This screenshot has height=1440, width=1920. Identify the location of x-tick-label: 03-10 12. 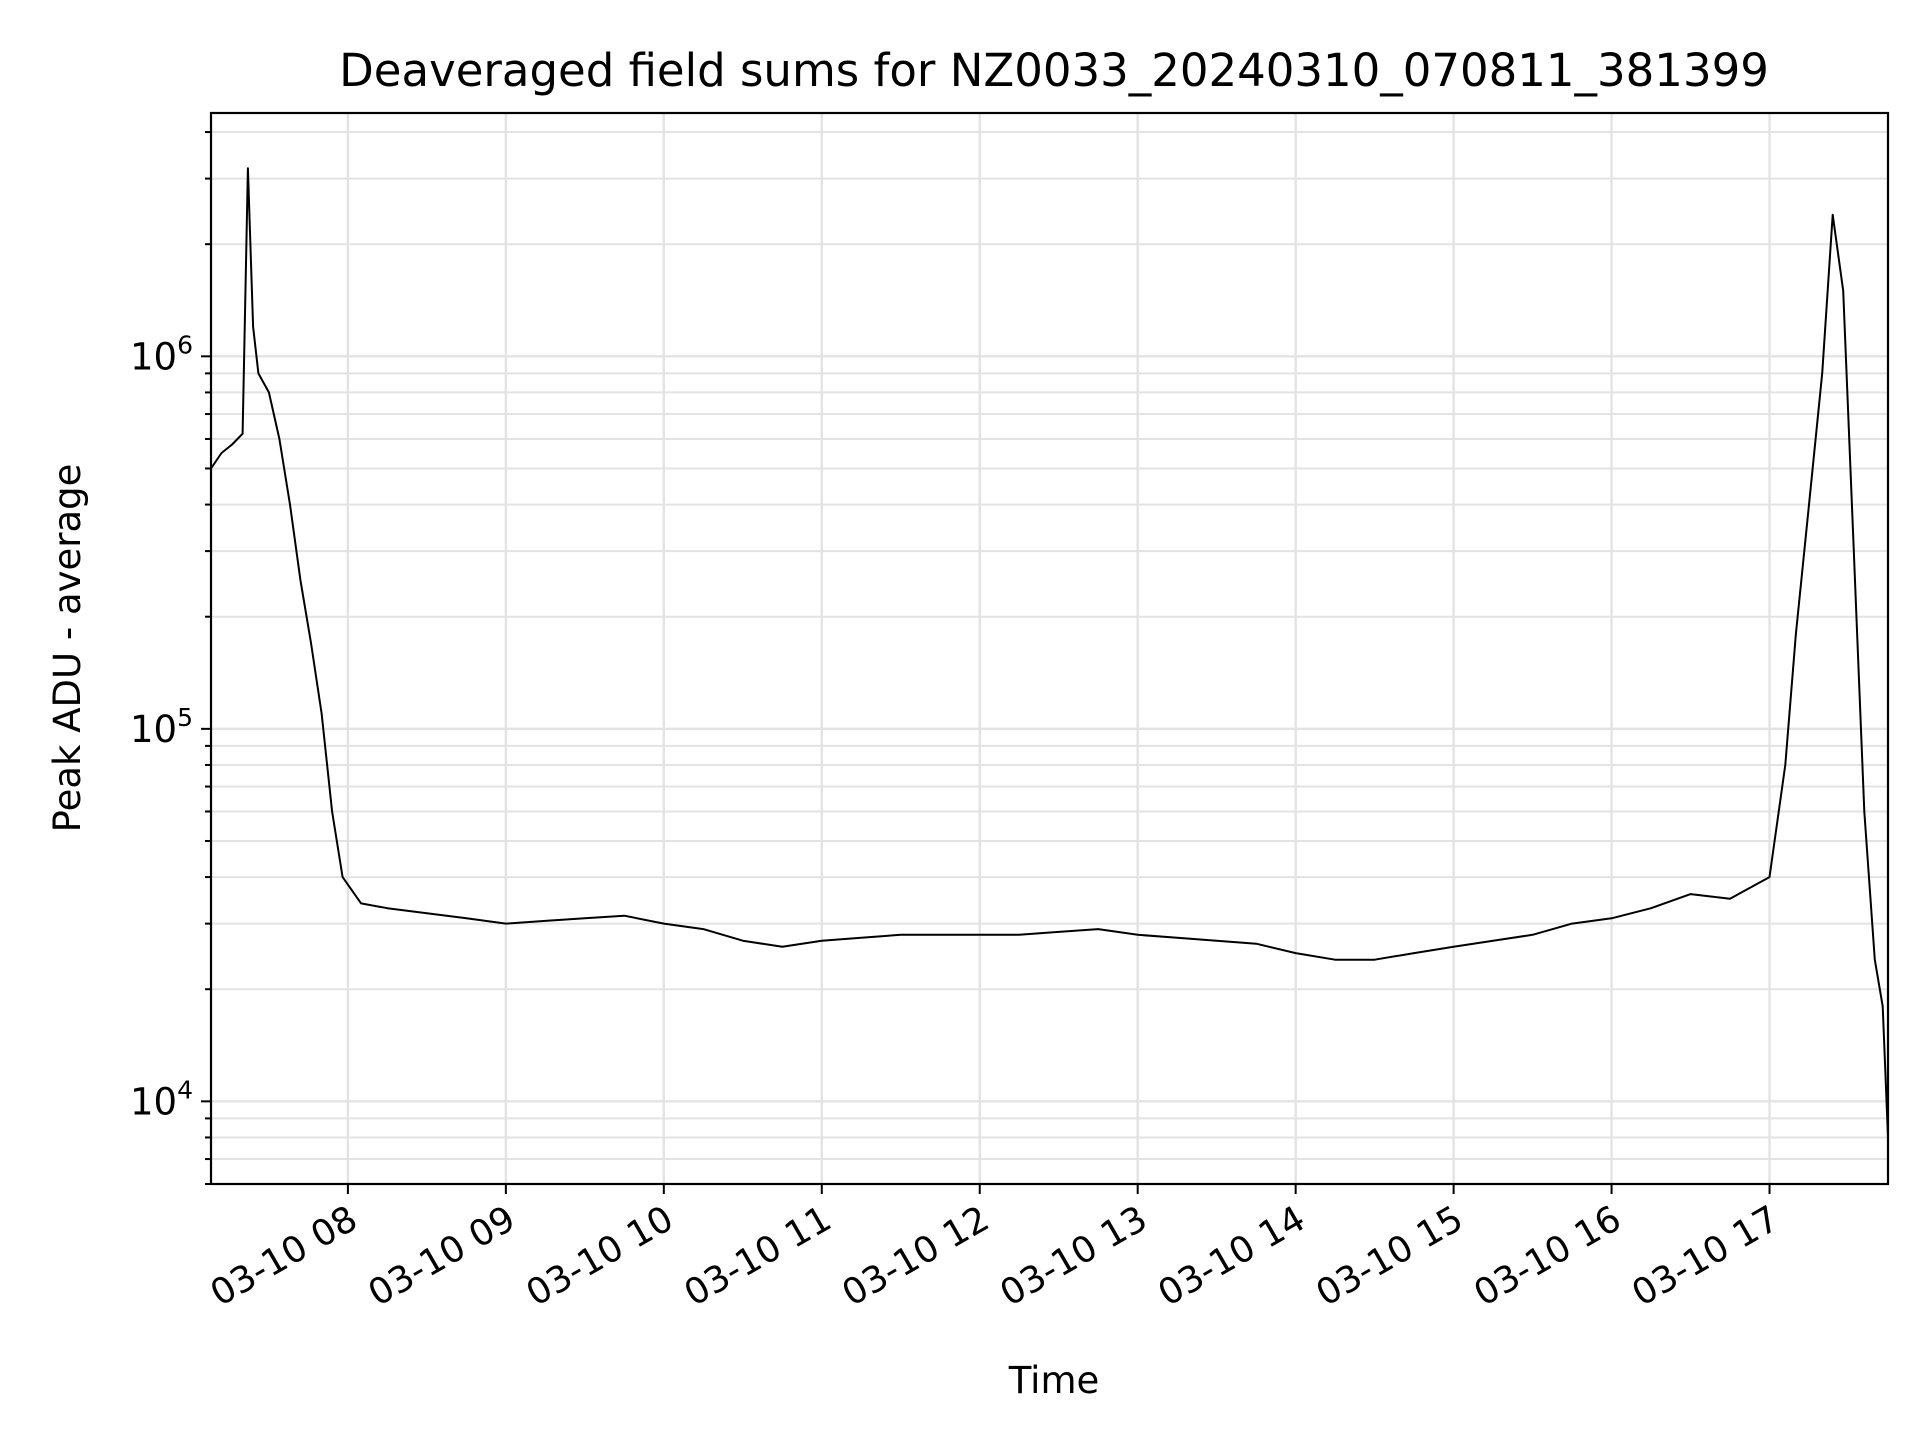
(916, 1256).